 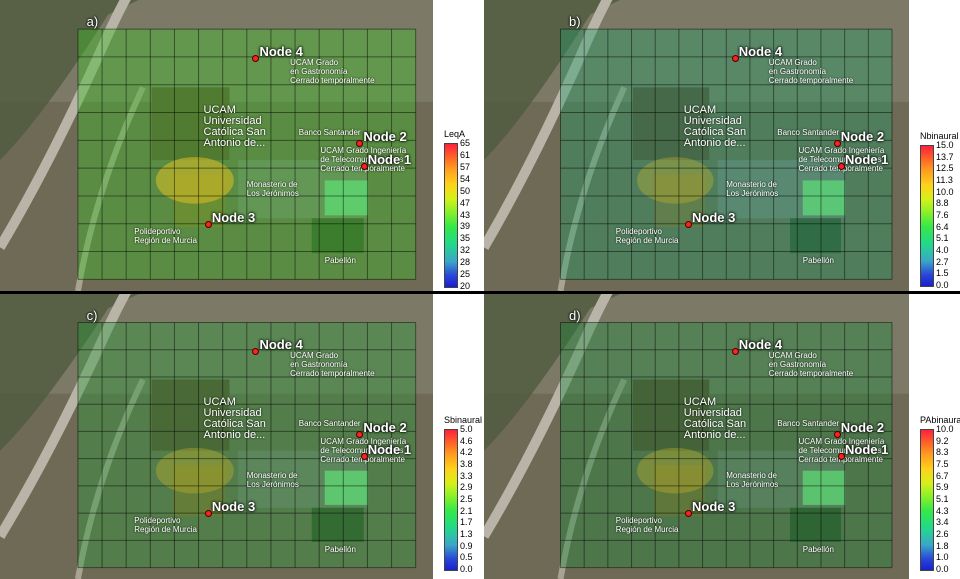 I want to click on heatmap-zone, so click(x=824, y=198).